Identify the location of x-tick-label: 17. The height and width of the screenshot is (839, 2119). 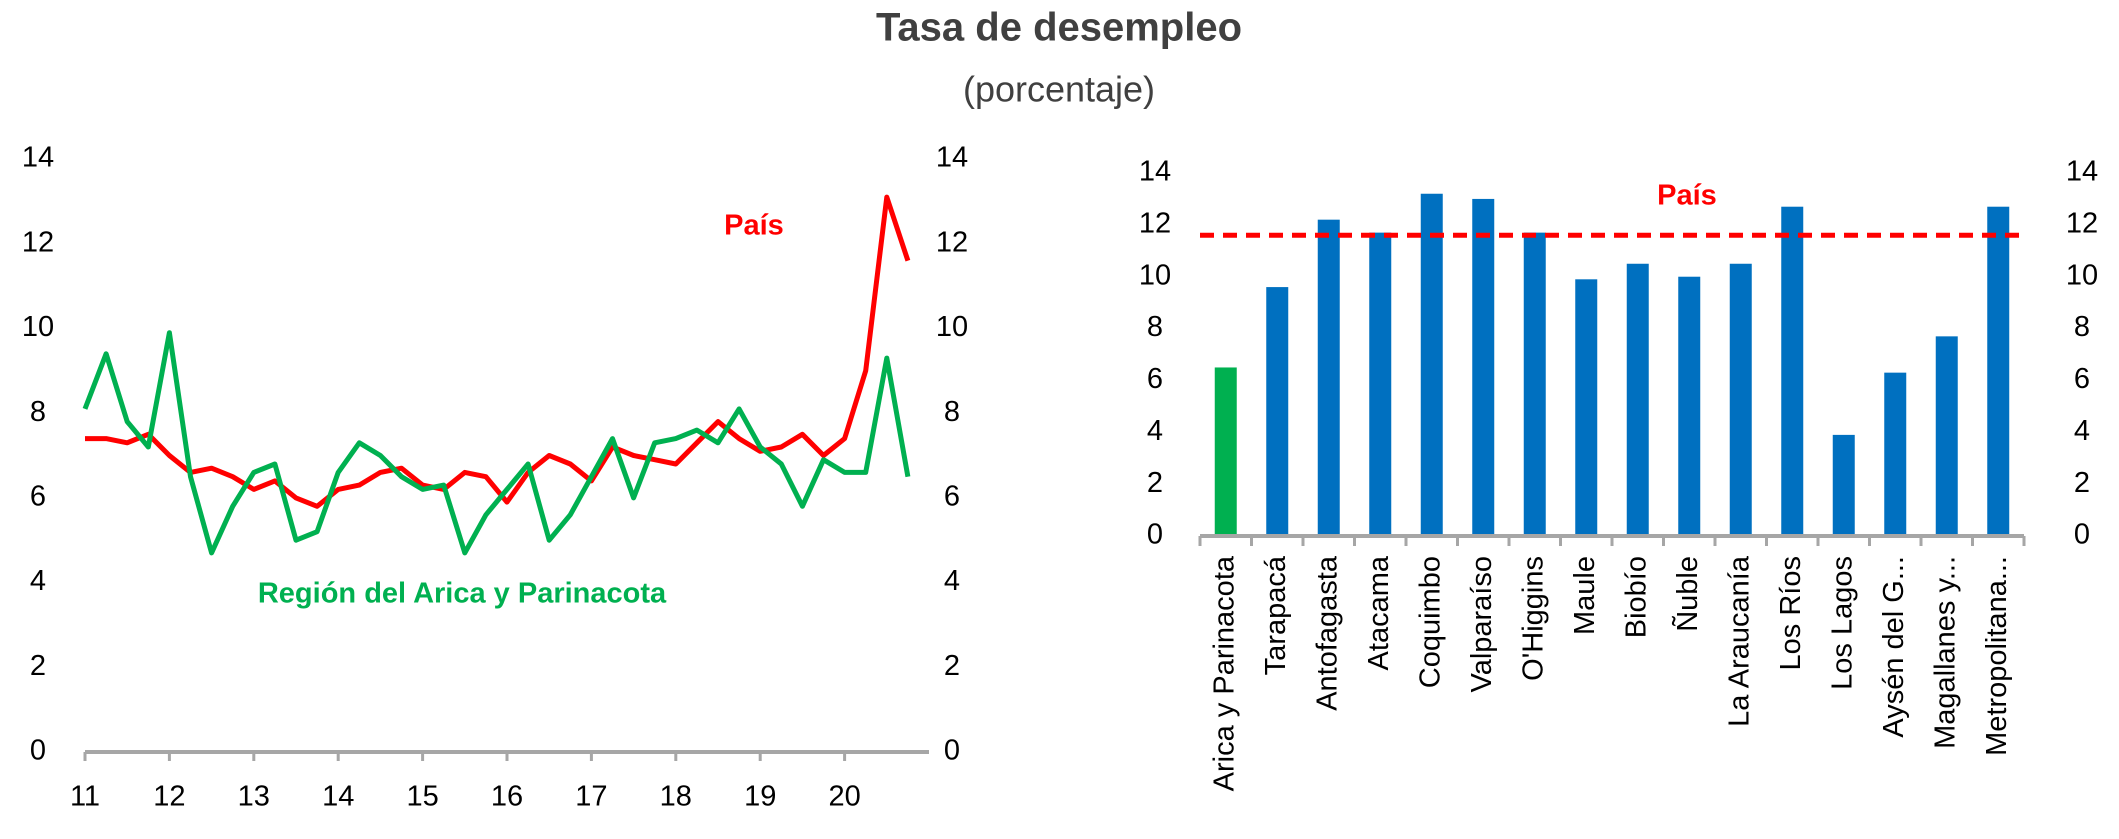
(591, 797).